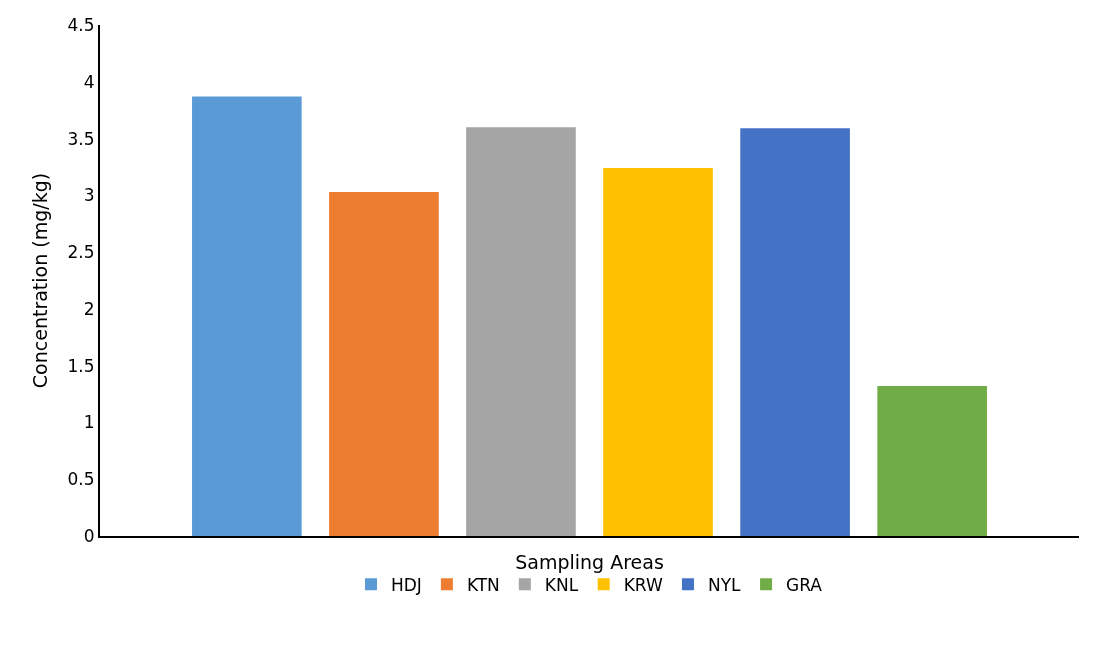 The image size is (1094, 646). Describe the element at coordinates (81, 479) in the screenshot. I see `y-tick-label: 0.5` at that location.